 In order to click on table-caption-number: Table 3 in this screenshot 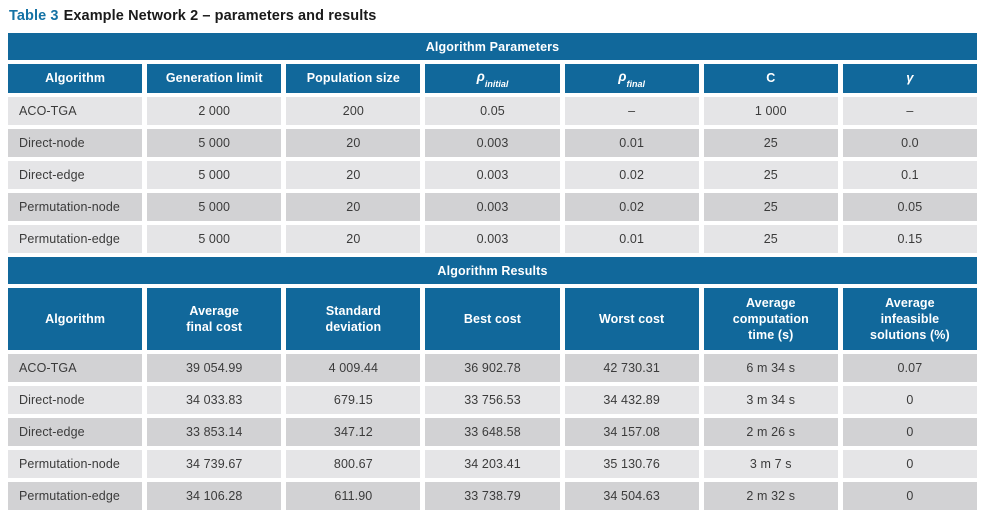, I will do `click(34, 16)`.